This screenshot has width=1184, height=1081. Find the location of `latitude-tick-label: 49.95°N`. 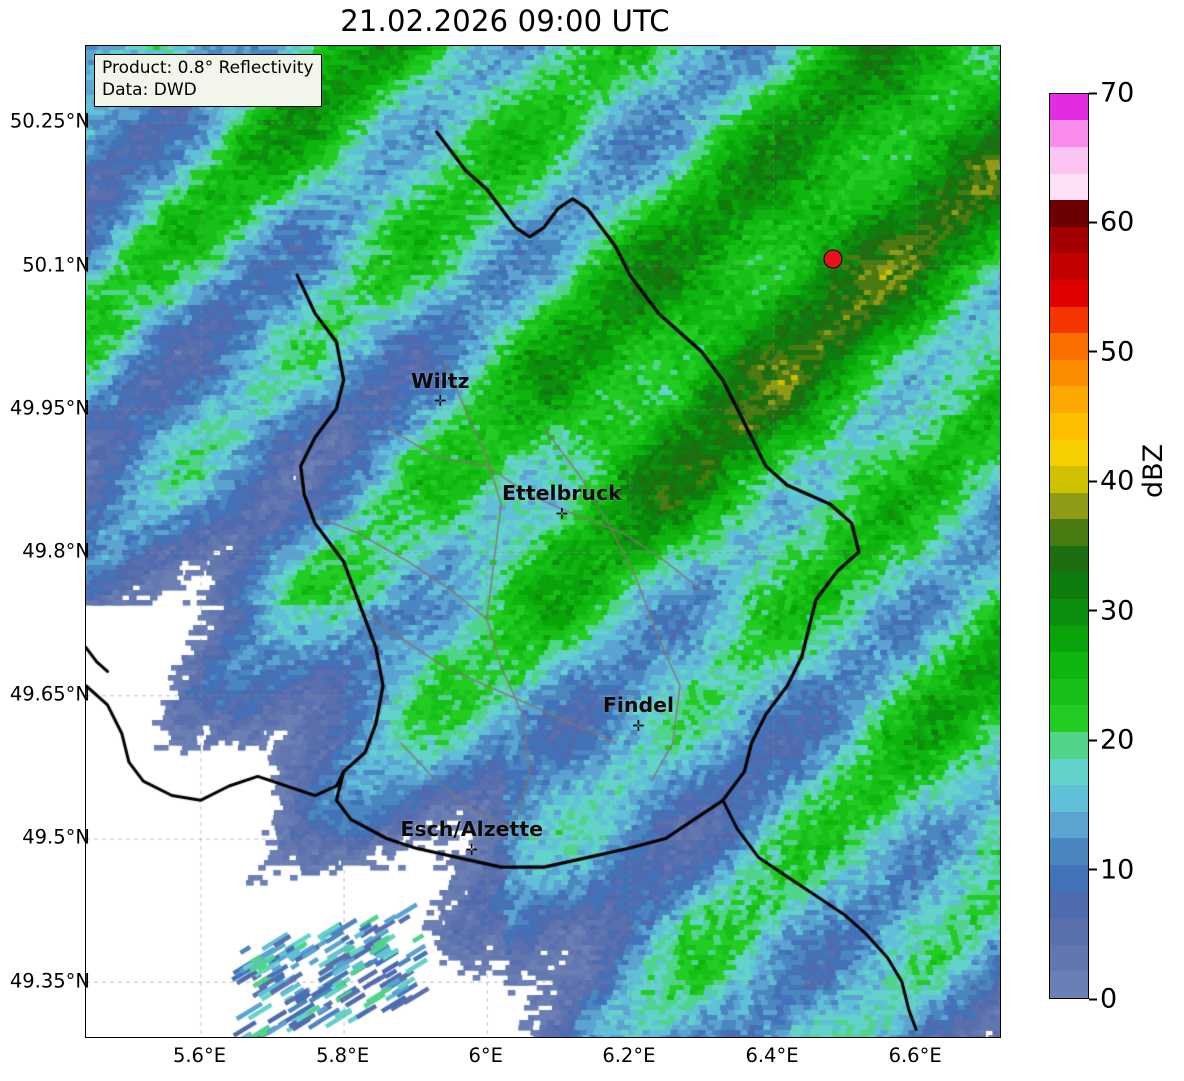

latitude-tick-label: 49.95°N is located at coordinates (49, 408).